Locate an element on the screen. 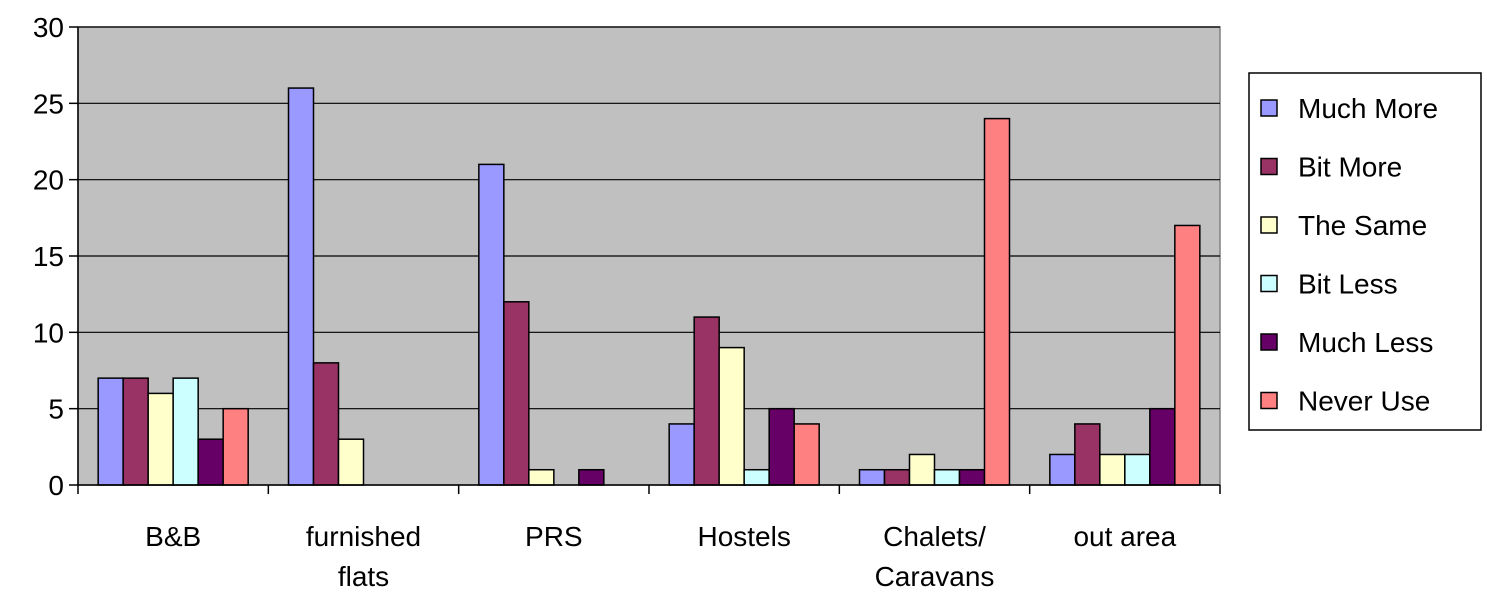  x-category-label: furnished flats is located at coordinates (363, 556).